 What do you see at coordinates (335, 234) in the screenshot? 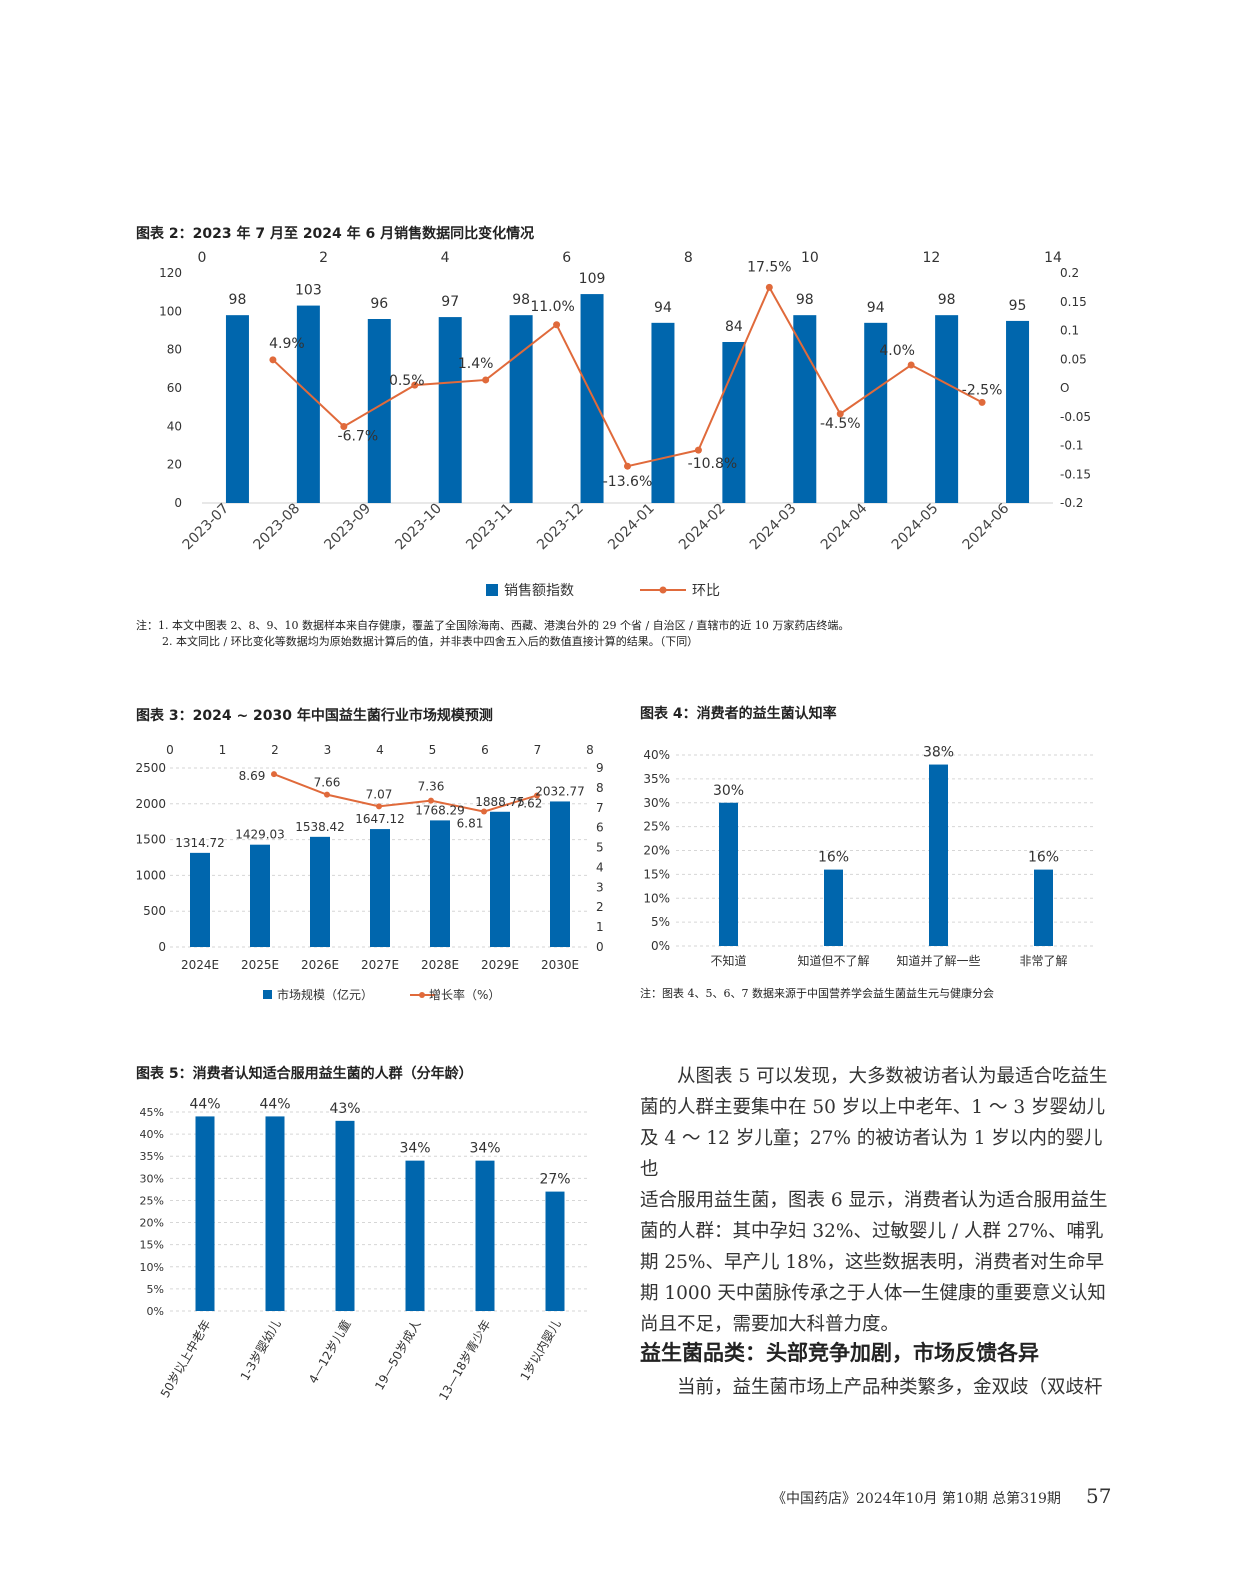
I see `fig2-title: 图表 2：2023 年 7 月至 2024 年 6 月销售数据同比变化情况` at bounding box center [335, 234].